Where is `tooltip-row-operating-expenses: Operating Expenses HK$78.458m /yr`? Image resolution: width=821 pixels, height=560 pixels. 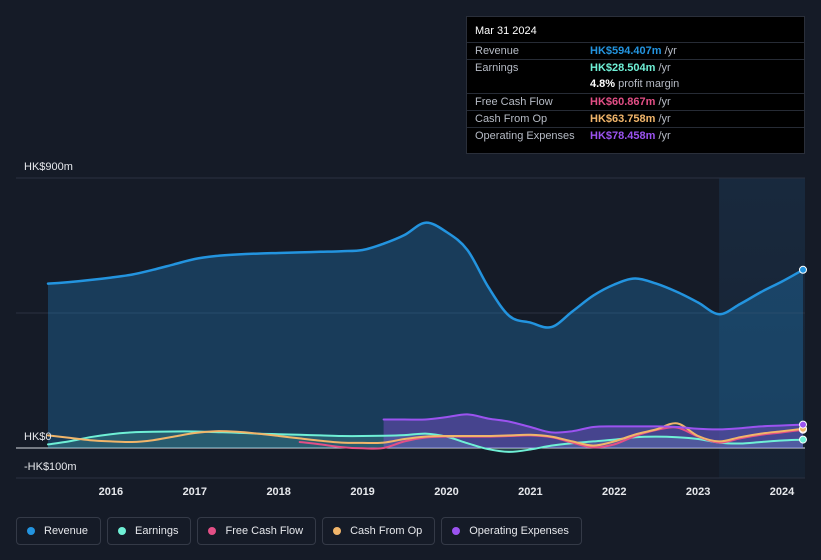 tooltip-row-operating-expenses: Operating Expenses HK$78.458m /yr is located at coordinates (635, 136).